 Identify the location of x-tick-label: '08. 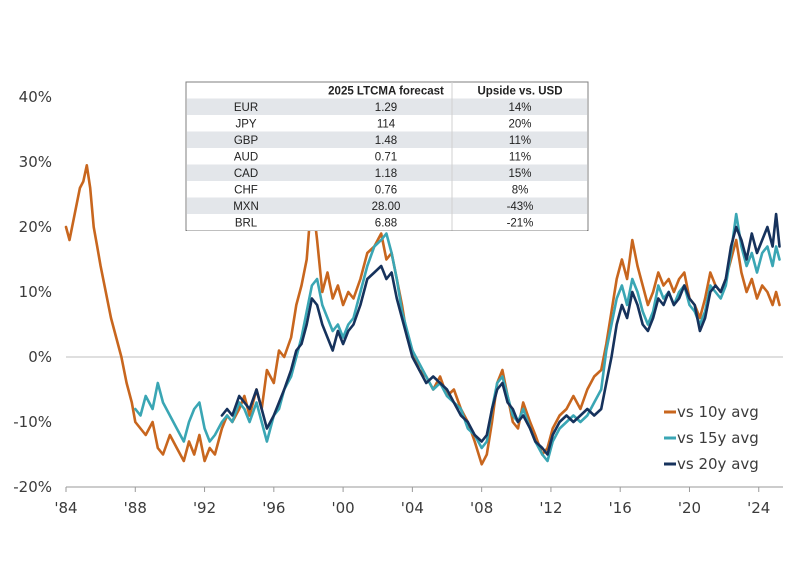
(481, 508).